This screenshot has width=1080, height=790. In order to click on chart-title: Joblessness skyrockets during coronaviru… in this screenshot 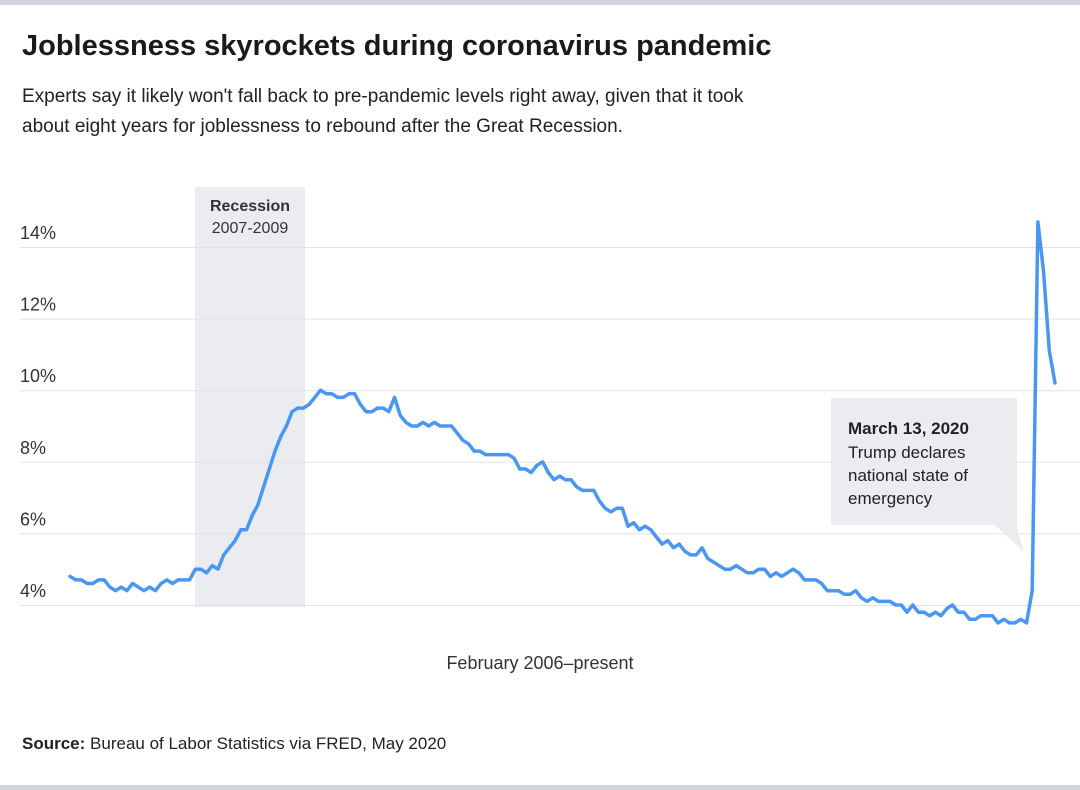, I will do `click(397, 46)`.